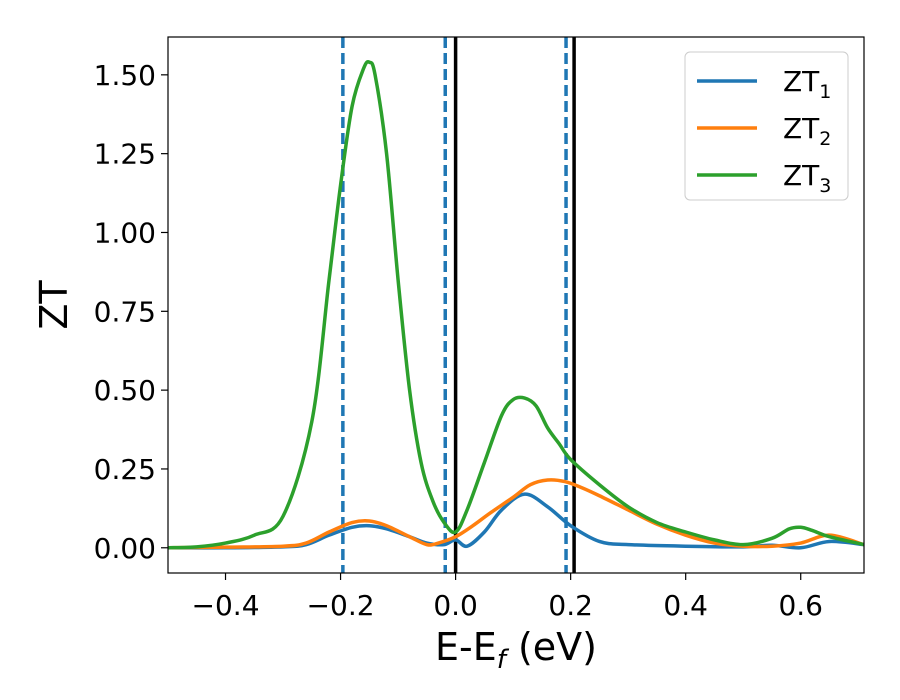 The image size is (900, 700). What do you see at coordinates (341, 605) in the screenshot?
I see `x-tick-label: −0.2` at bounding box center [341, 605].